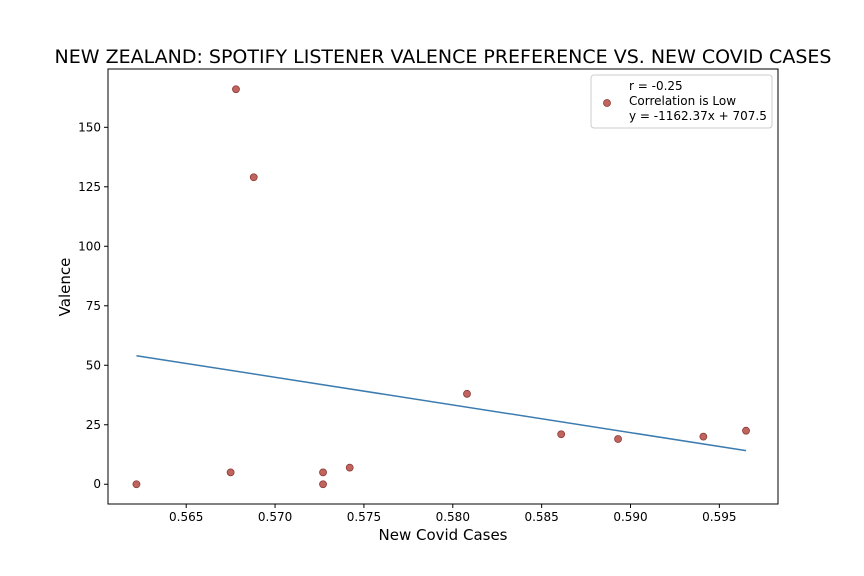 The height and width of the screenshot is (576, 864). Describe the element at coordinates (93, 365) in the screenshot. I see `y-tick-label: 50` at that location.